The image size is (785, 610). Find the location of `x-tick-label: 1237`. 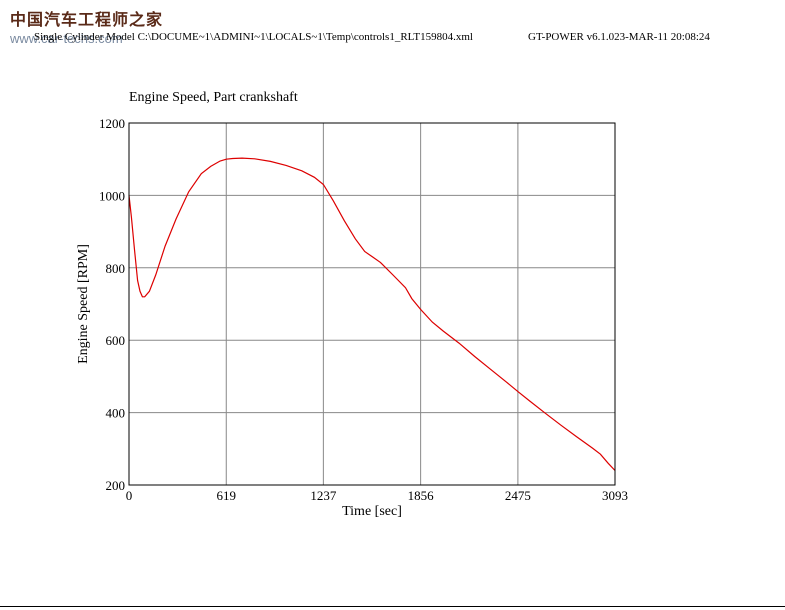

x-tick-label: 1237 is located at coordinates (323, 495).